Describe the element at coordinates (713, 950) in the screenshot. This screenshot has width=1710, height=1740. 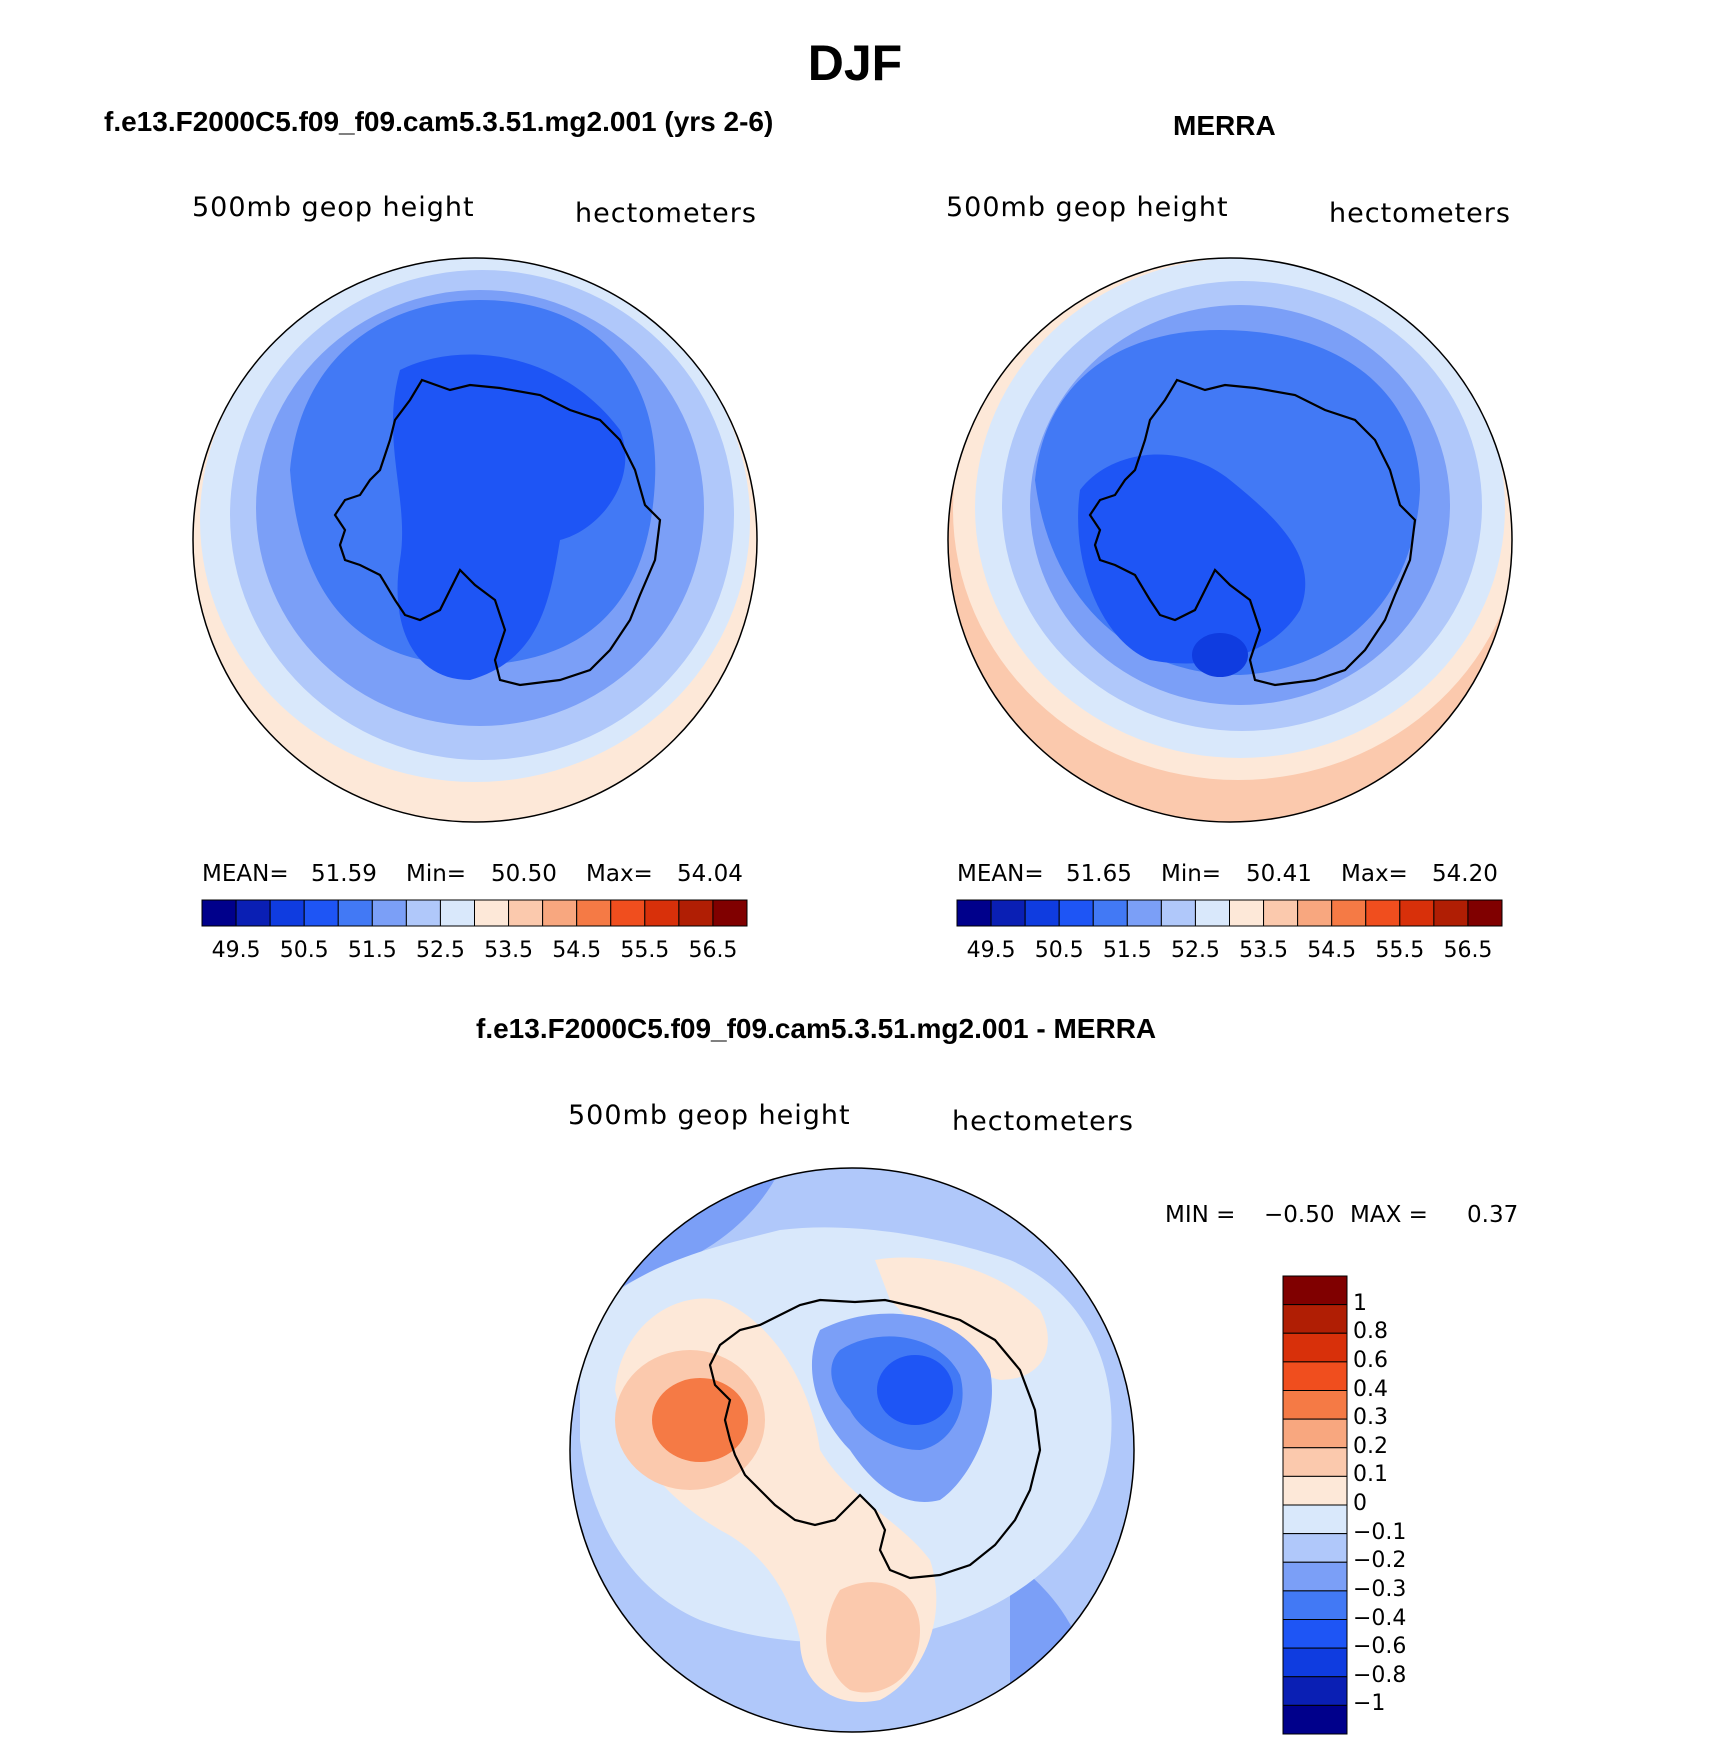
I see `colorbar-tick-label: 56.5` at that location.